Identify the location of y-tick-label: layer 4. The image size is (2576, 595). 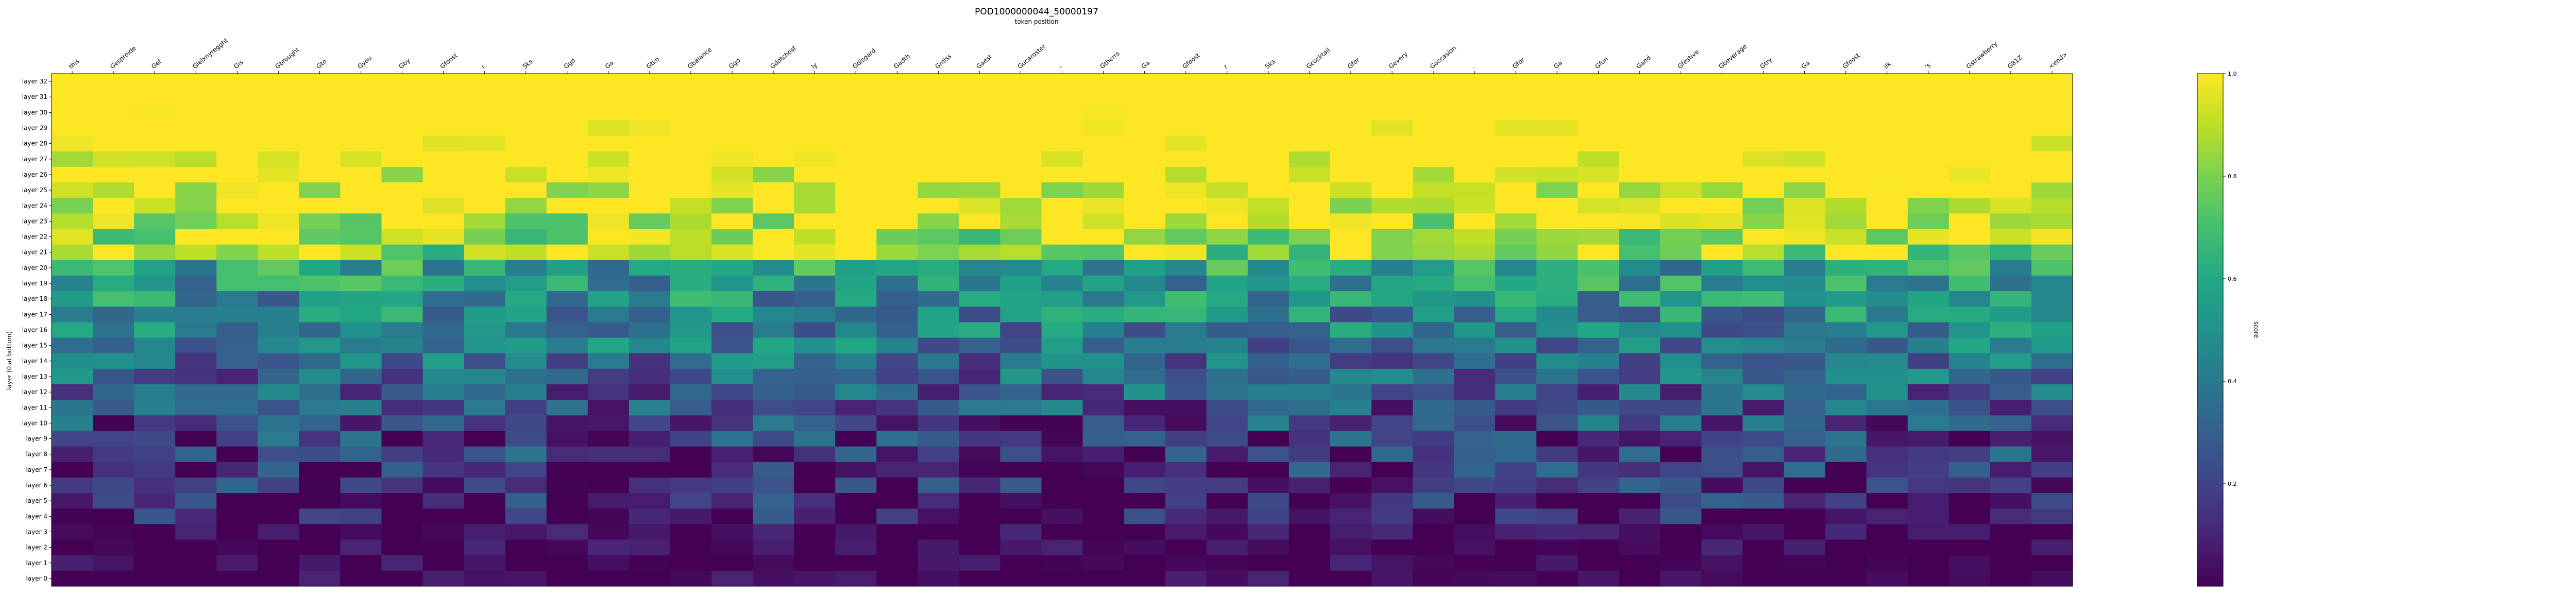
(36, 516).